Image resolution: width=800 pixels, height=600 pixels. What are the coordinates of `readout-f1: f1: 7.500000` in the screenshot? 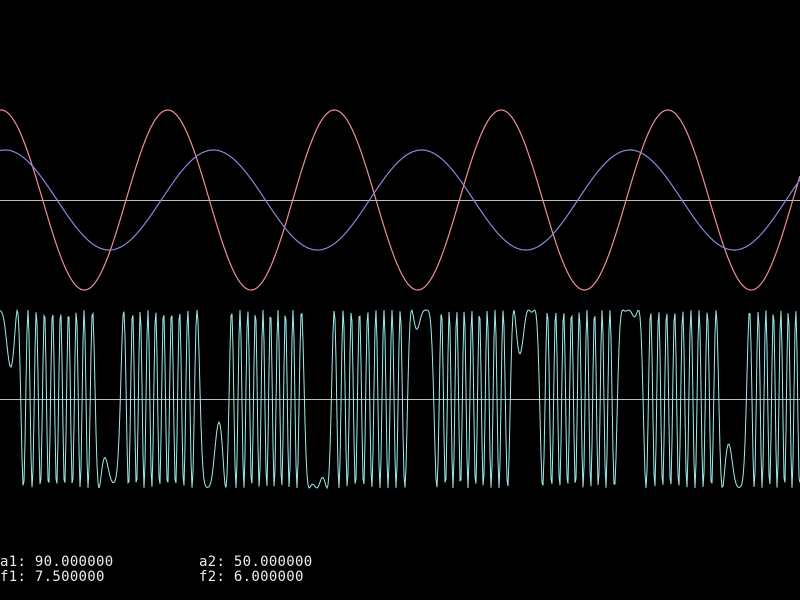 It's located at (52, 577).